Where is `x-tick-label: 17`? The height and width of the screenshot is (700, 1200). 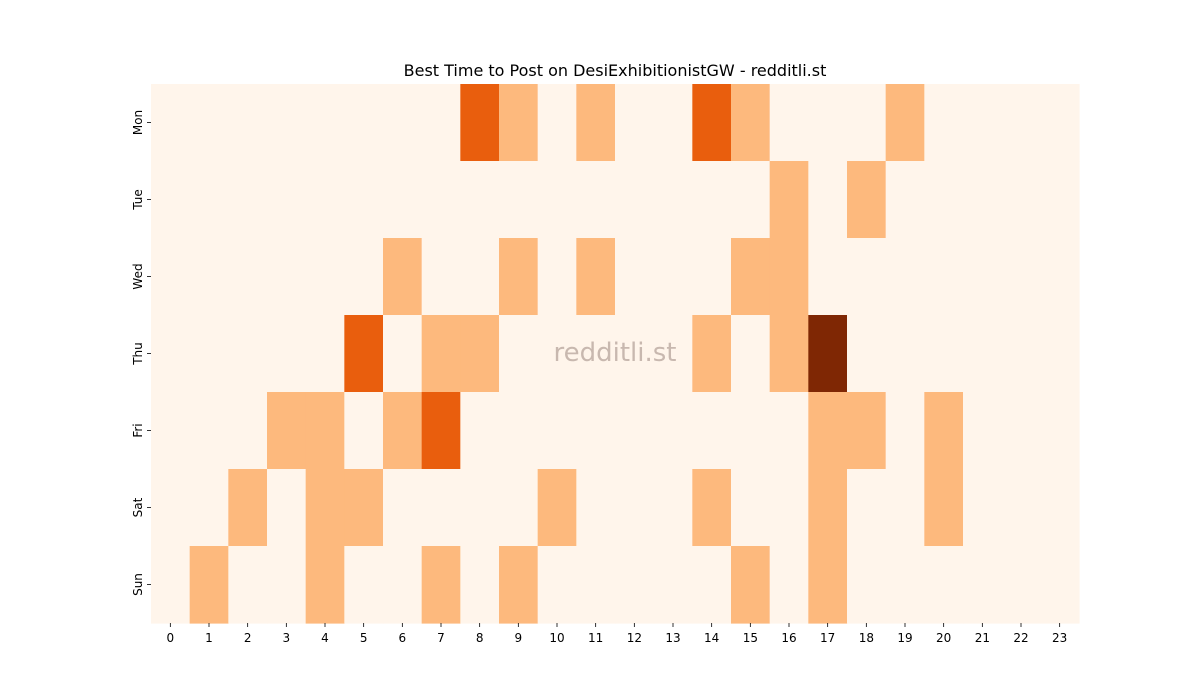
x-tick-label: 17 is located at coordinates (827, 638).